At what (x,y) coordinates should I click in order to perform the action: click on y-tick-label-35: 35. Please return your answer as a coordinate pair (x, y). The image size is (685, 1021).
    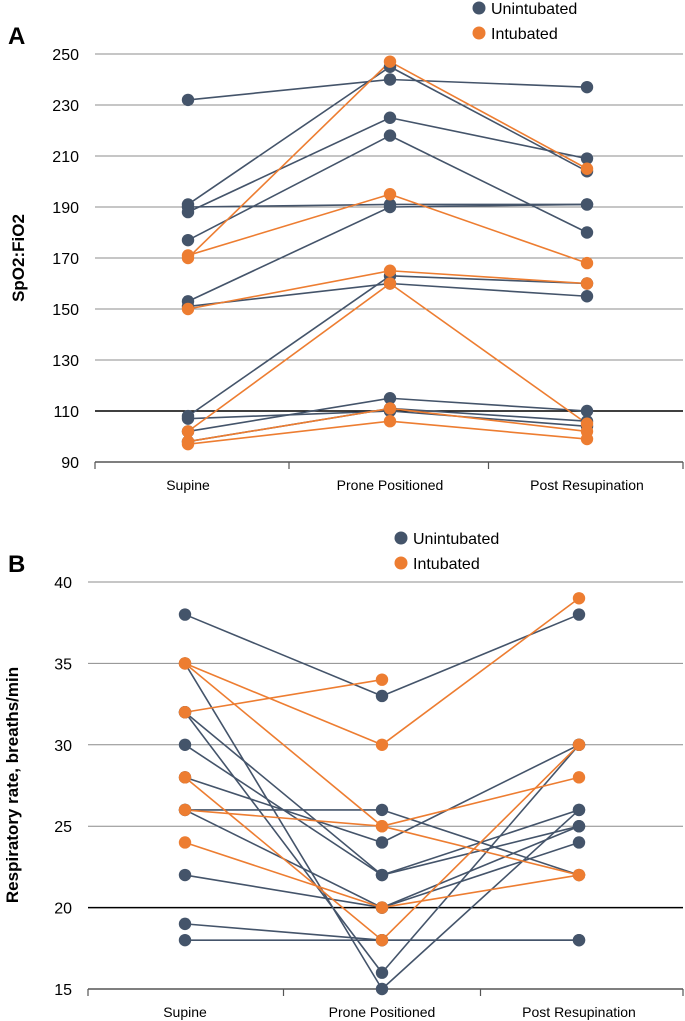
    Looking at the image, I should click on (63, 664).